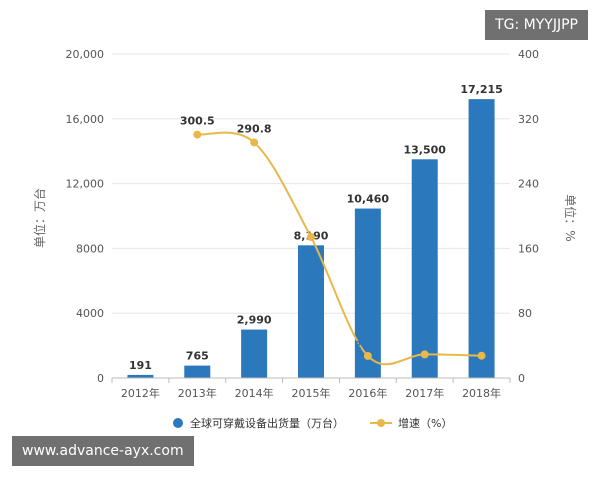  I want to click on x-tick-label: 2016年, so click(367, 393).